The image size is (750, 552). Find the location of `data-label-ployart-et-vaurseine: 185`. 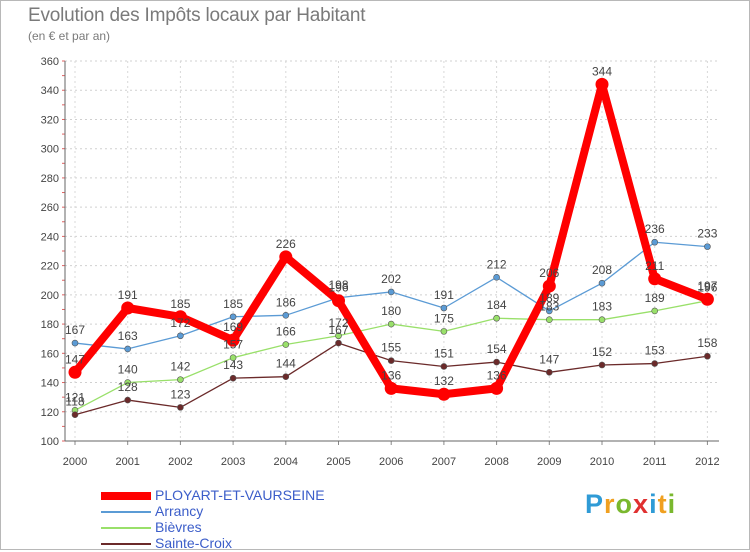

data-label-ployart-et-vaurseine: 185 is located at coordinates (180, 304).